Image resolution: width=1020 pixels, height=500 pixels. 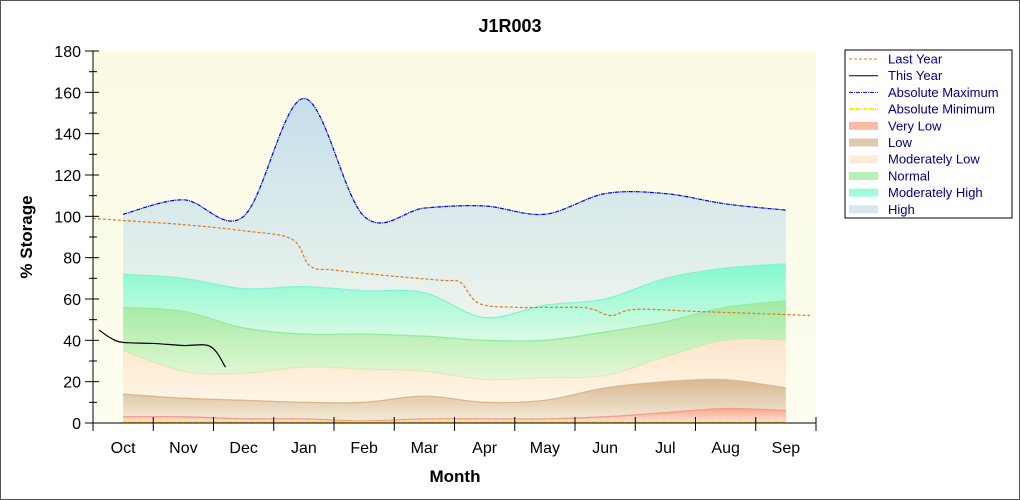 What do you see at coordinates (915, 59) in the screenshot?
I see `legend-item: Last Year` at bounding box center [915, 59].